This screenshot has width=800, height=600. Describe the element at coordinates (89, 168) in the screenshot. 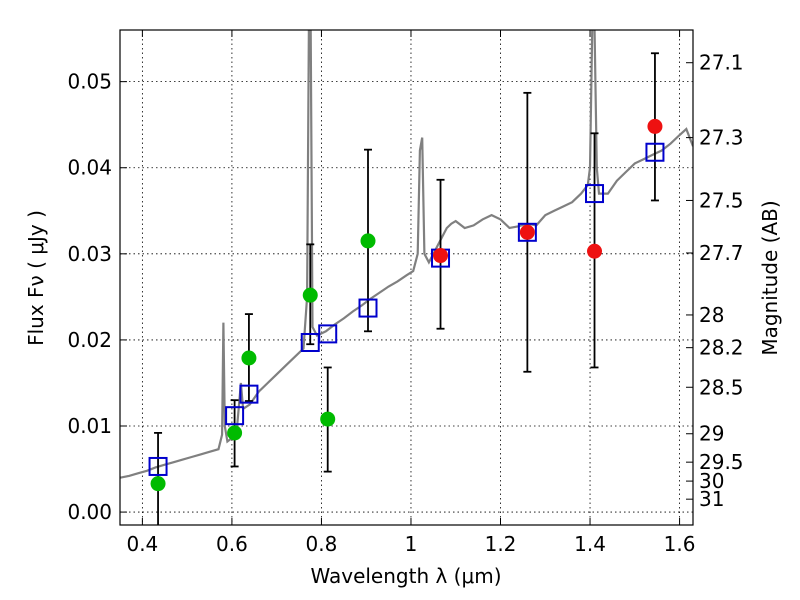

I see `y-tick-label: 0.04` at that location.